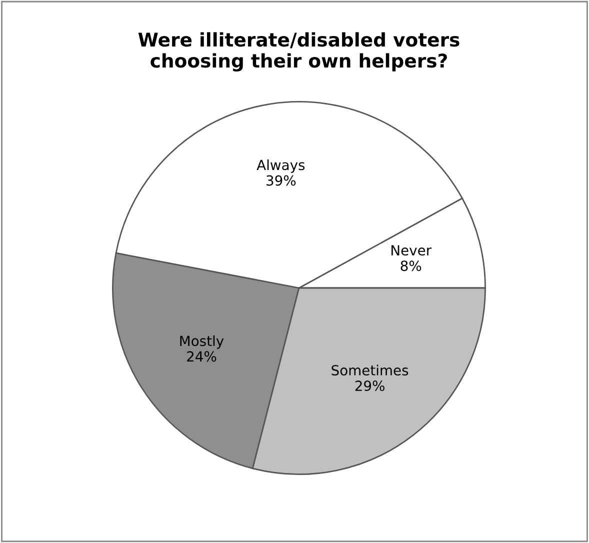 The height and width of the screenshot is (543, 589). I want to click on slice-label: Never, so click(412, 250).